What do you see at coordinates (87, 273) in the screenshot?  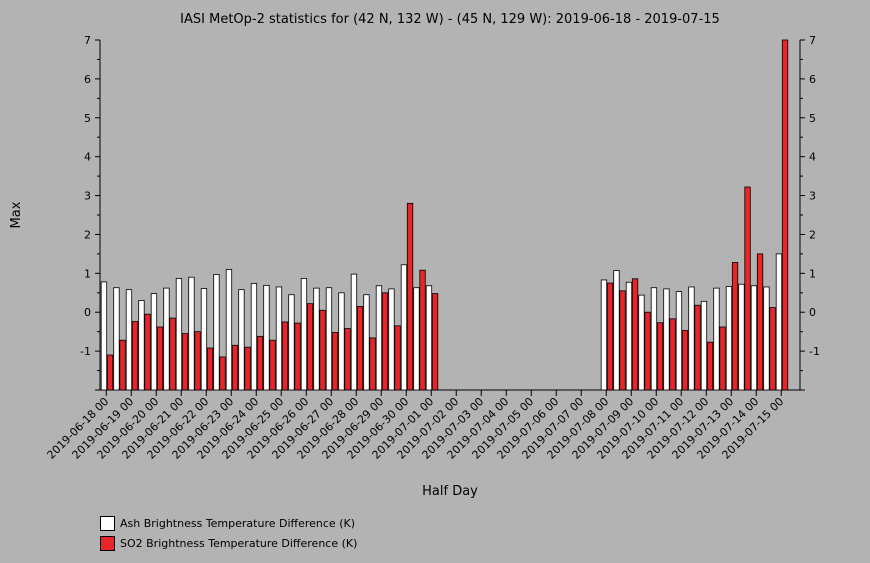 I see `y-tick-label-left: 1` at bounding box center [87, 273].